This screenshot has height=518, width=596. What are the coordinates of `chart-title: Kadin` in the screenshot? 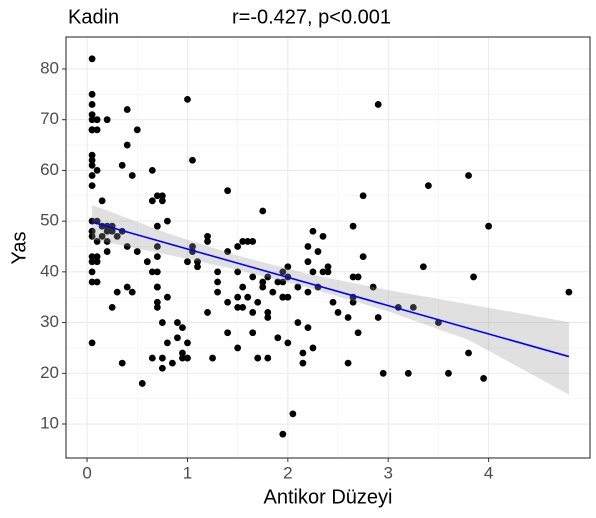 It's located at (93, 17).